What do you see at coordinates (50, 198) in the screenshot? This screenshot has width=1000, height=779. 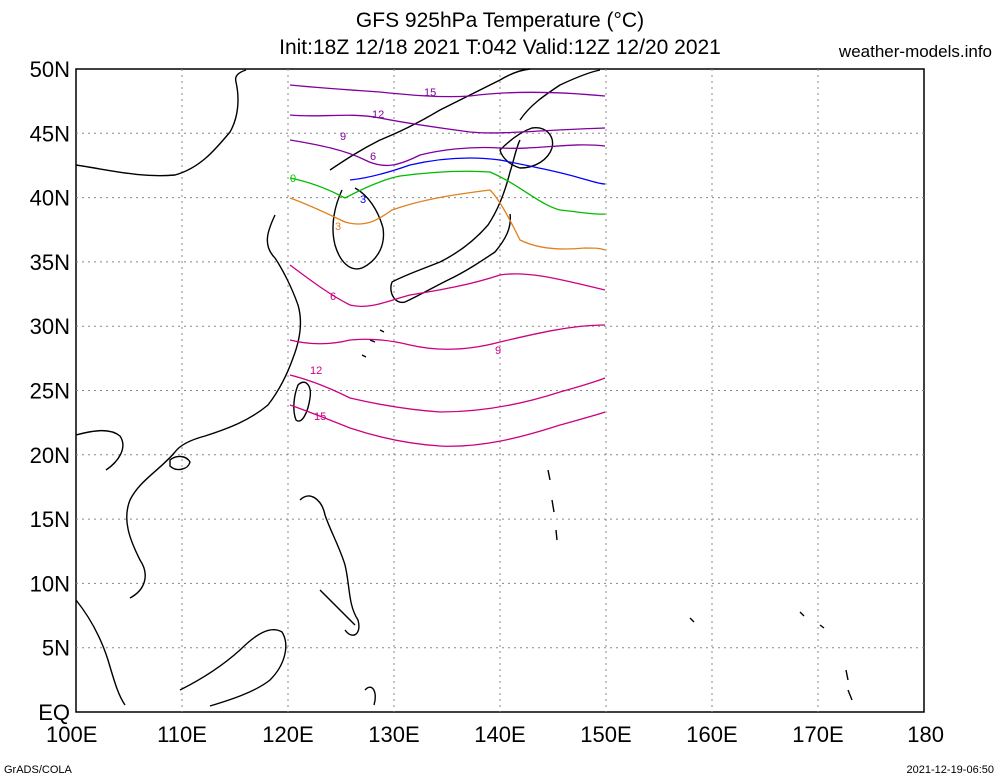 I see `y-tick-label: 40N` at bounding box center [50, 198].